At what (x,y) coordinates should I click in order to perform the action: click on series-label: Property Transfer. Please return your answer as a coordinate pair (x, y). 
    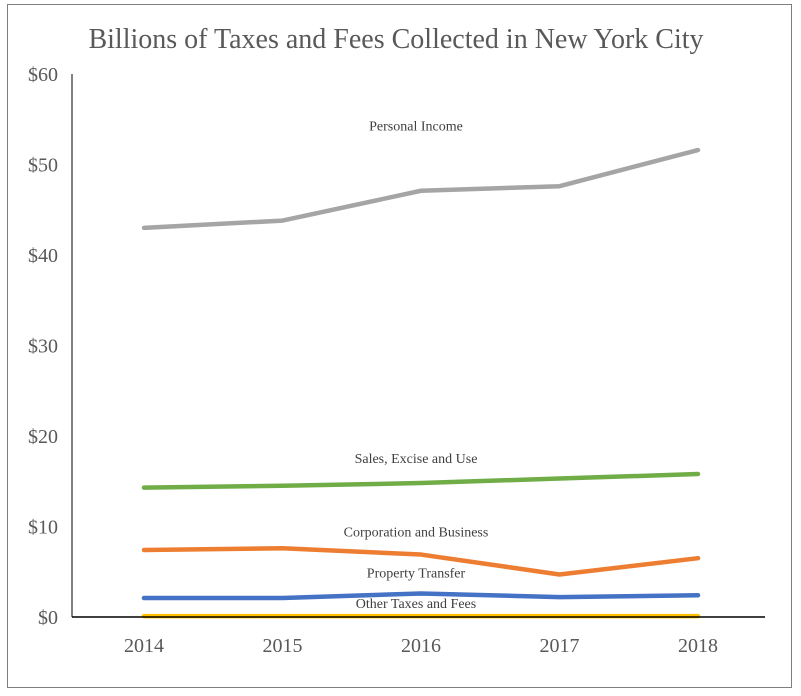
    Looking at the image, I should click on (416, 573).